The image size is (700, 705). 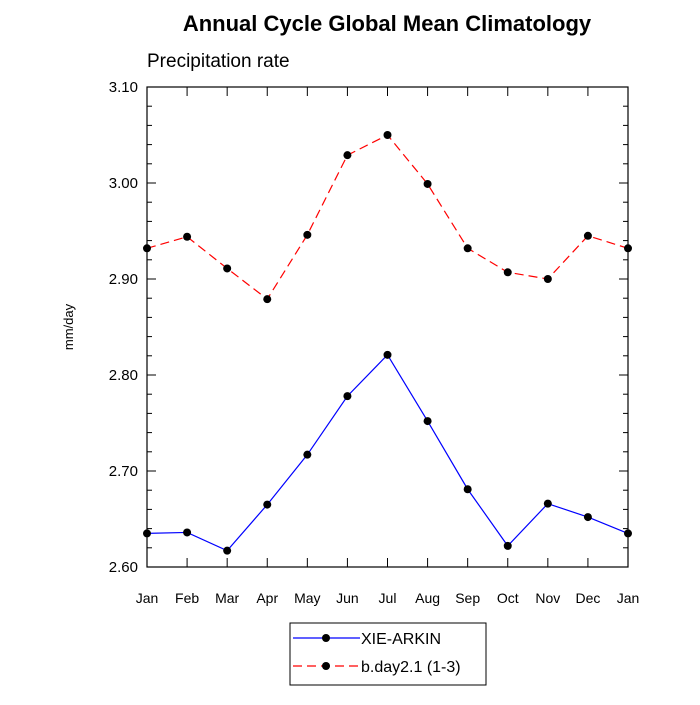 What do you see at coordinates (227, 598) in the screenshot?
I see `x-tick-label: Mar` at bounding box center [227, 598].